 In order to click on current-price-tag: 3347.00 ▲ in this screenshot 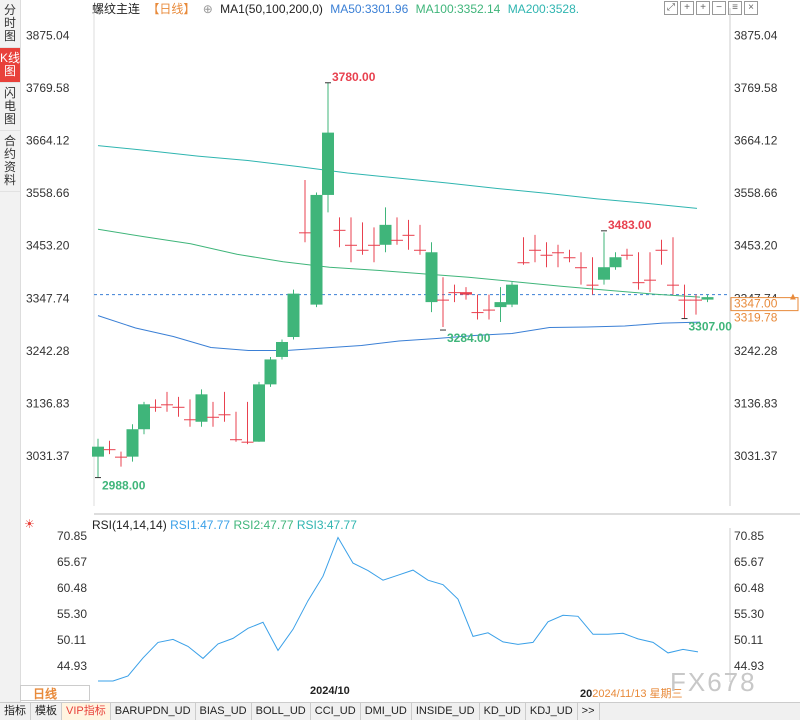, I will do `click(764, 302)`.